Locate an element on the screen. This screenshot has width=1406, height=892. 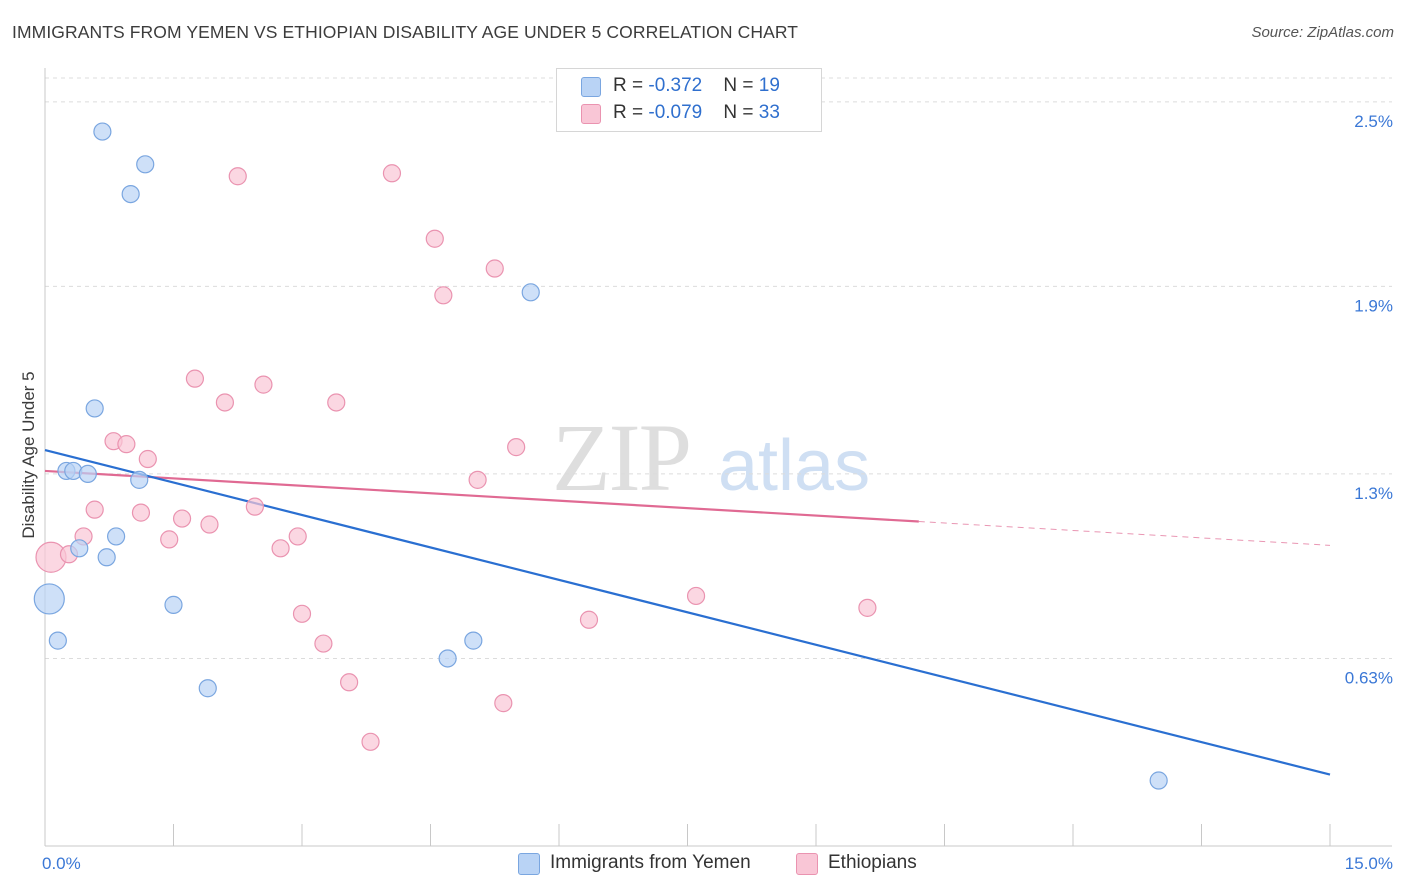
legend-stats-yemen: R = -0.372 N = 19 is located at coordinates (696, 85).